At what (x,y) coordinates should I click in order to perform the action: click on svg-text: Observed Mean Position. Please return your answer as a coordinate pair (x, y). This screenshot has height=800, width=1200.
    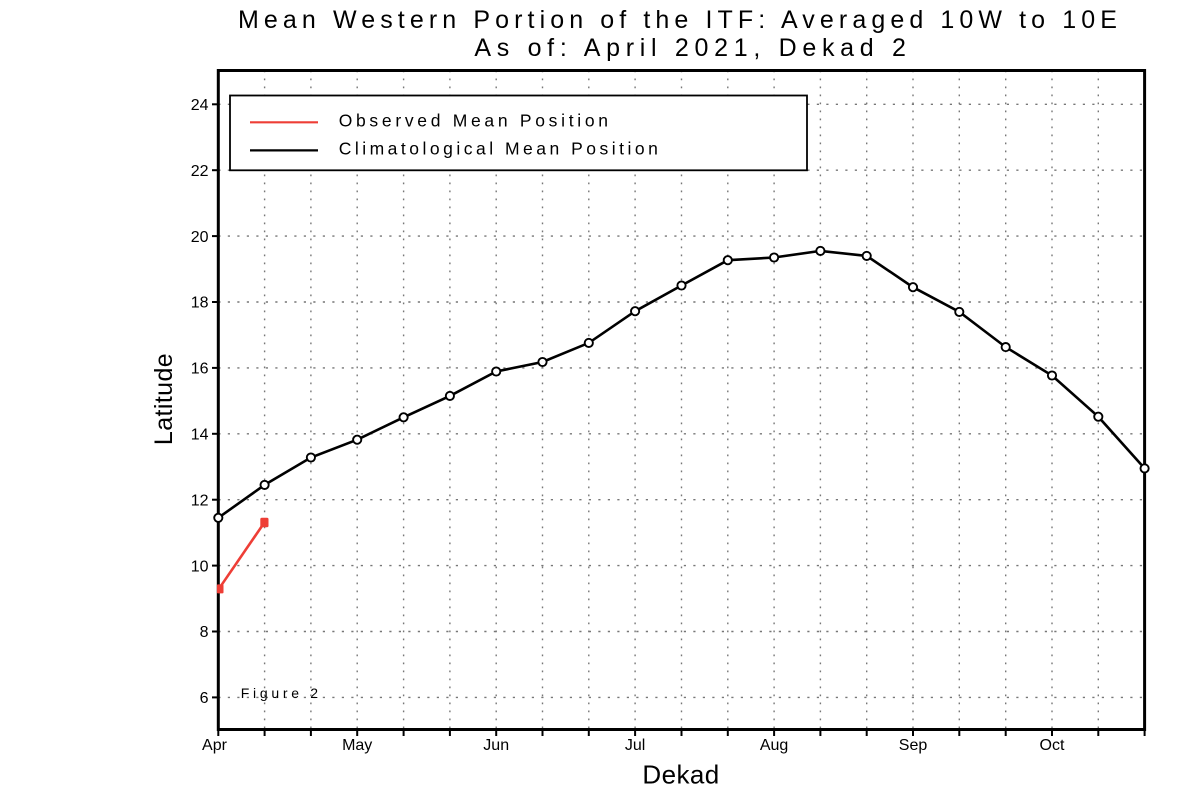
    Looking at the image, I should click on (475, 121).